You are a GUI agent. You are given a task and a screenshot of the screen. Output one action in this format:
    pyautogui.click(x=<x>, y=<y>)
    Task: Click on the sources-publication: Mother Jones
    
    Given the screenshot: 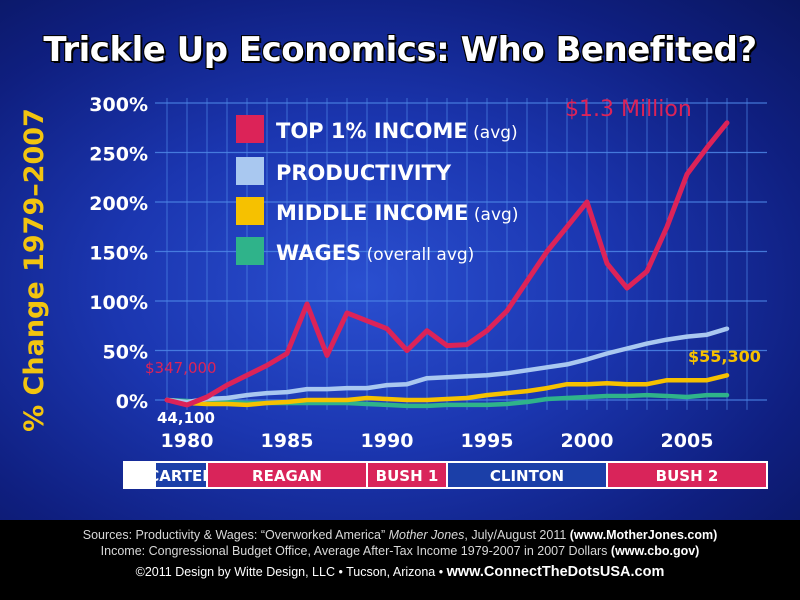 What is the action you would take?
    pyautogui.click(x=426, y=535)
    